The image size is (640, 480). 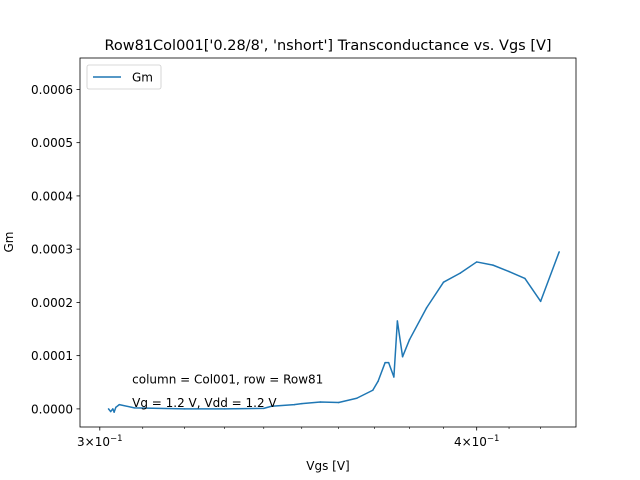 I want to click on legend-label-gm: Gm, so click(x=142, y=78).